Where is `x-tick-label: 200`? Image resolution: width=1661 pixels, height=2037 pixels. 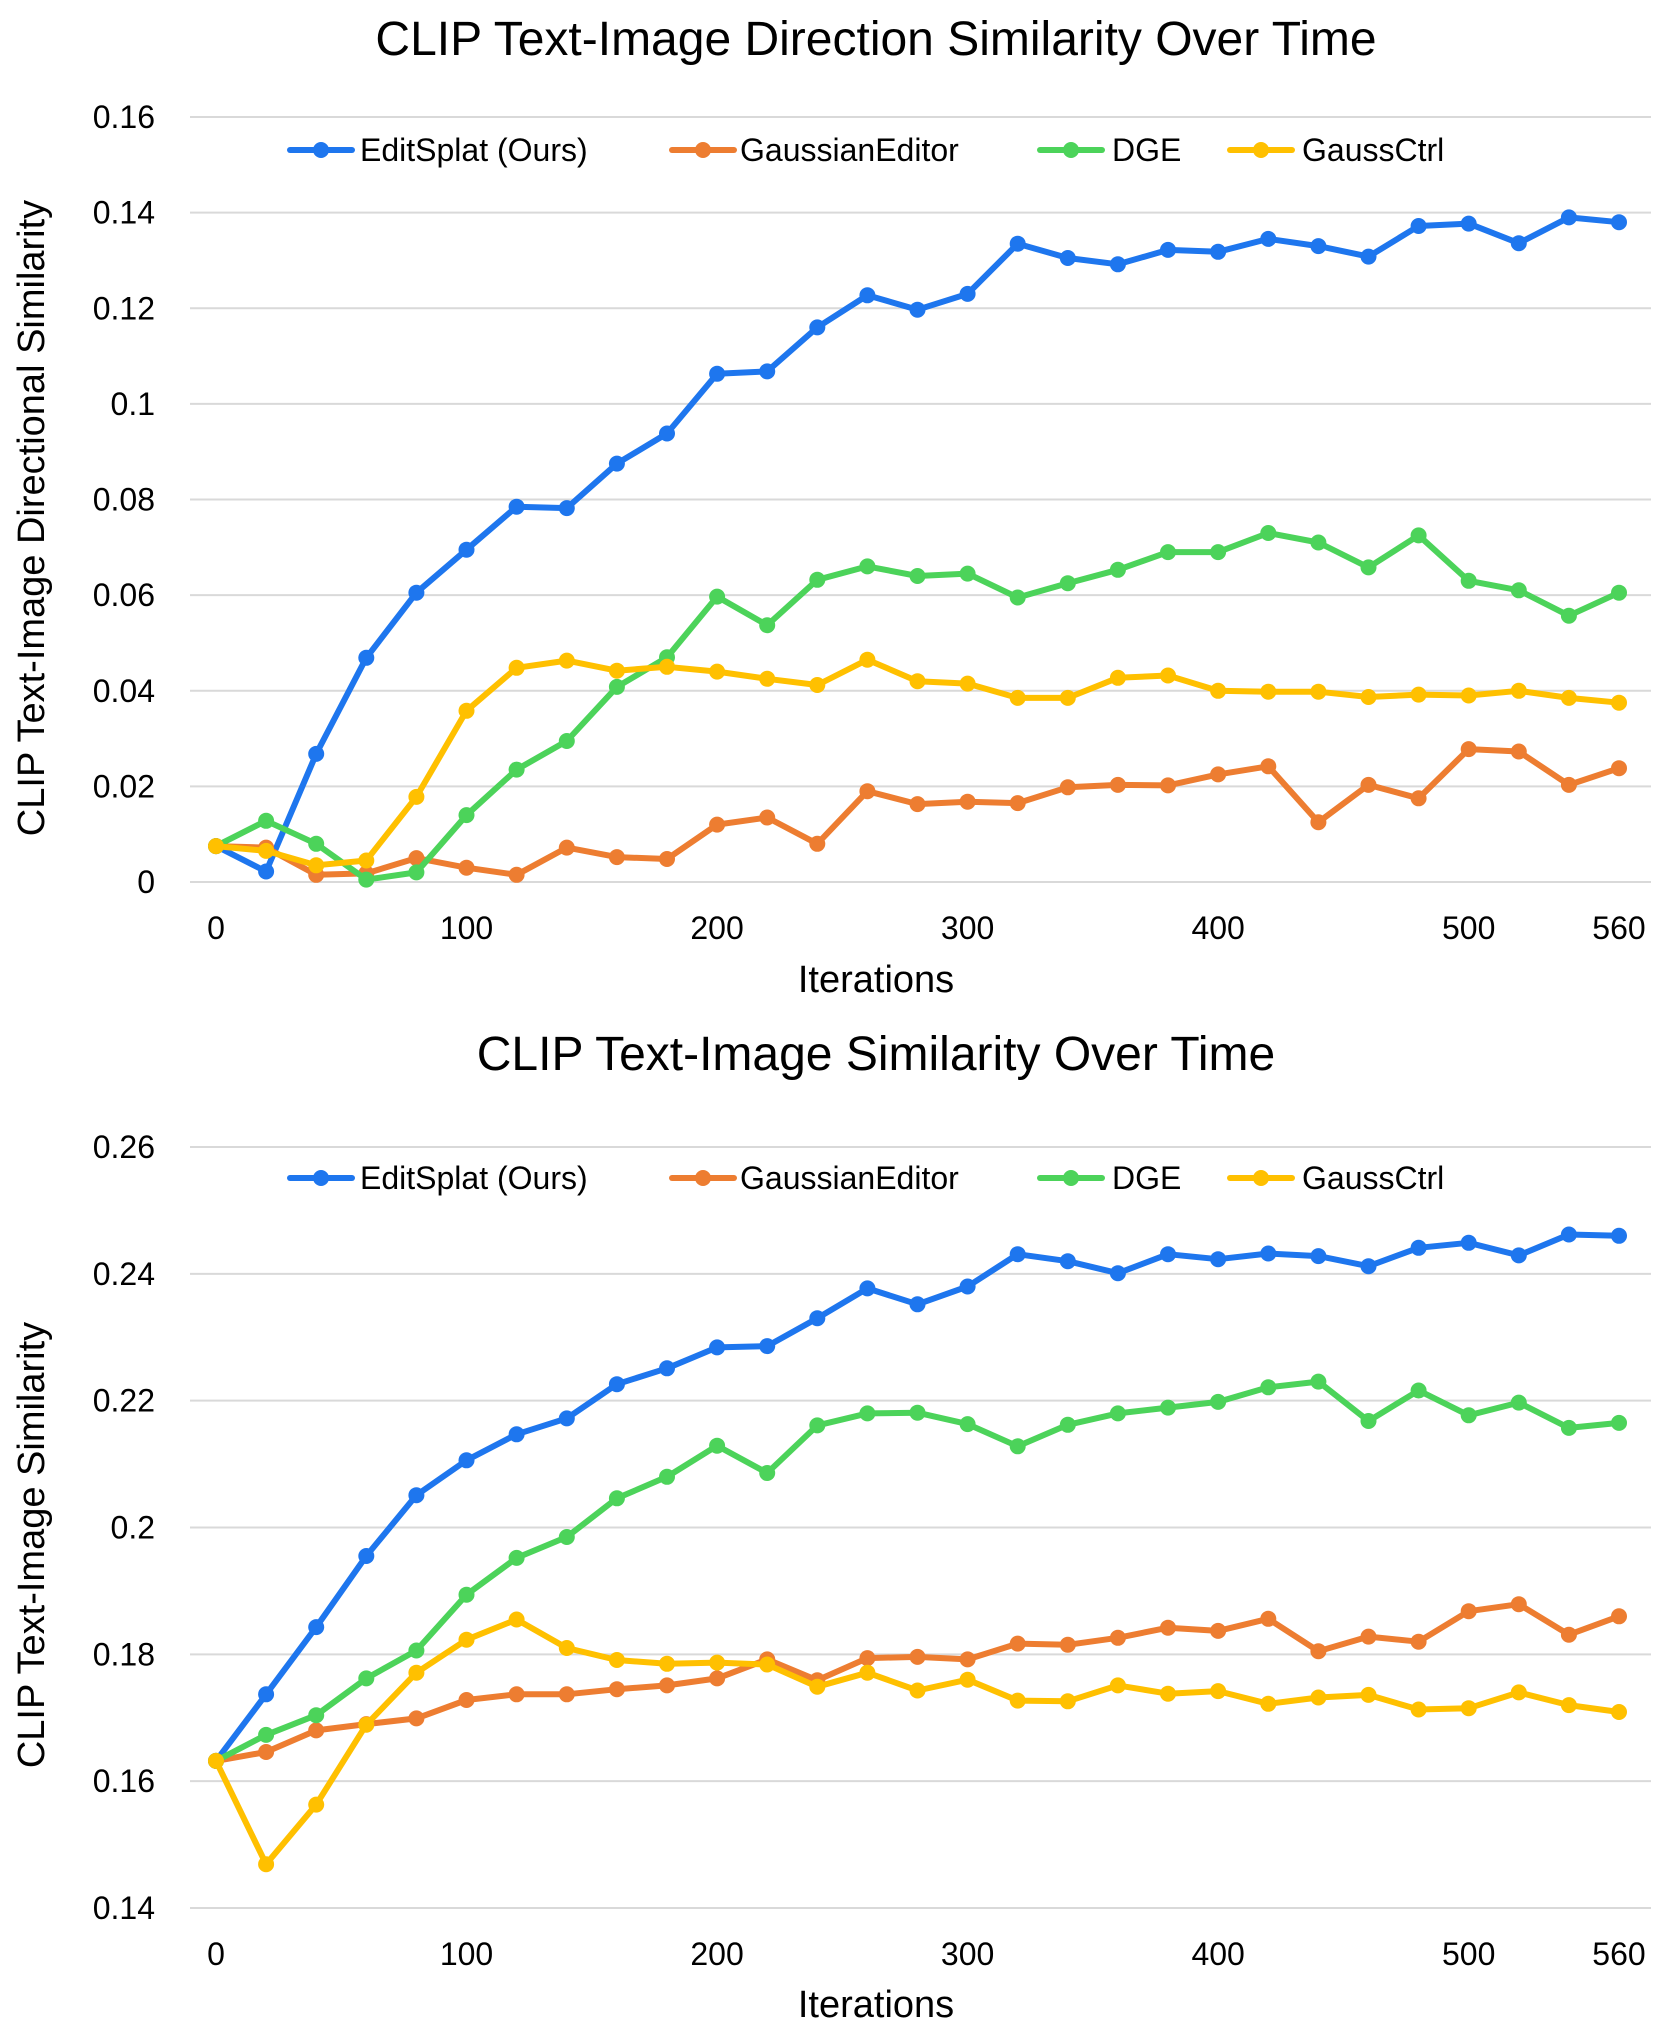 x-tick-label: 200 is located at coordinates (716, 1954).